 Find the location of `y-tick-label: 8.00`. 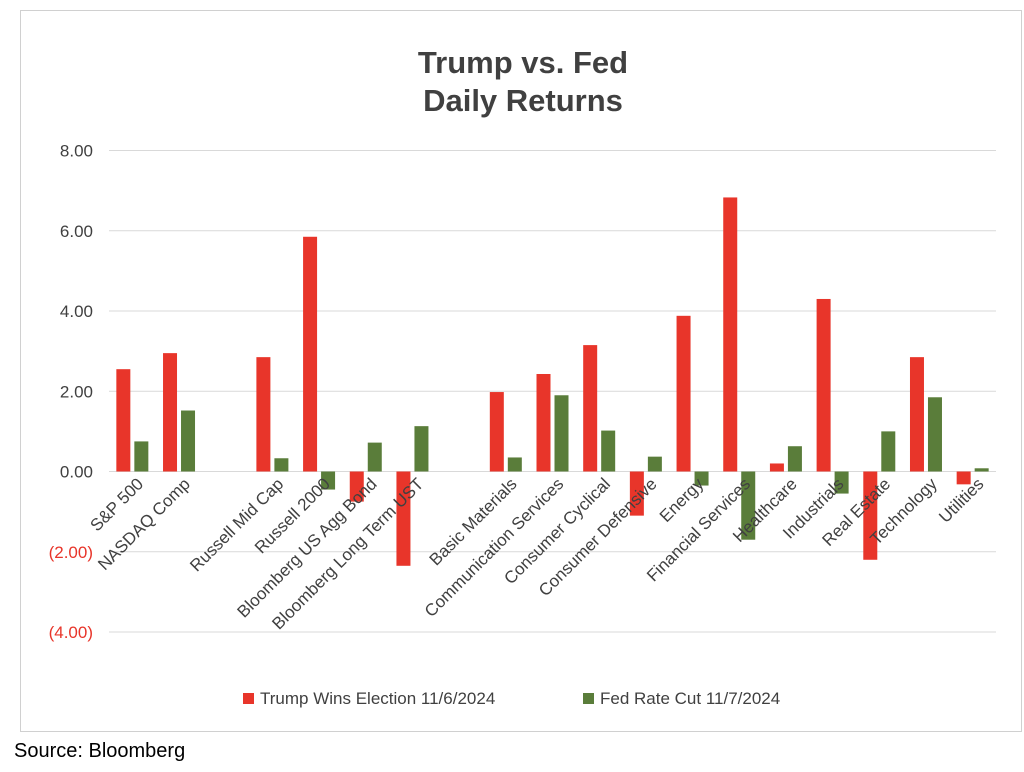

y-tick-label: 8.00 is located at coordinates (76, 151).